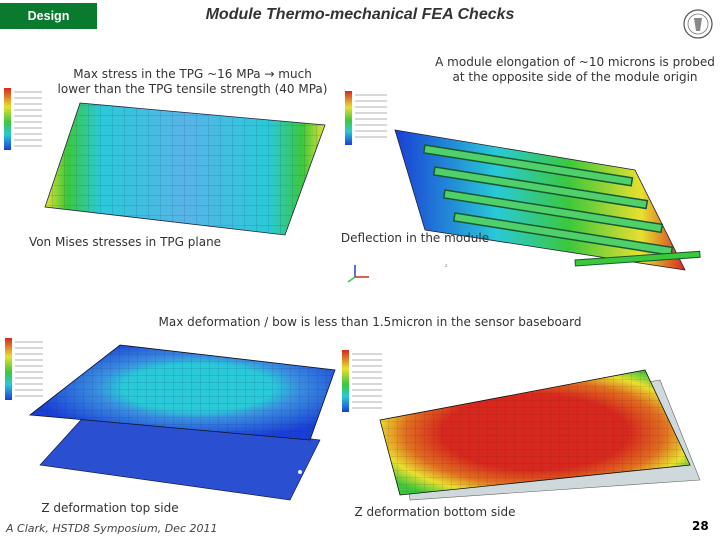 This screenshot has width=720, height=540. I want to click on tpg-stress-legend, so click(23, 119).